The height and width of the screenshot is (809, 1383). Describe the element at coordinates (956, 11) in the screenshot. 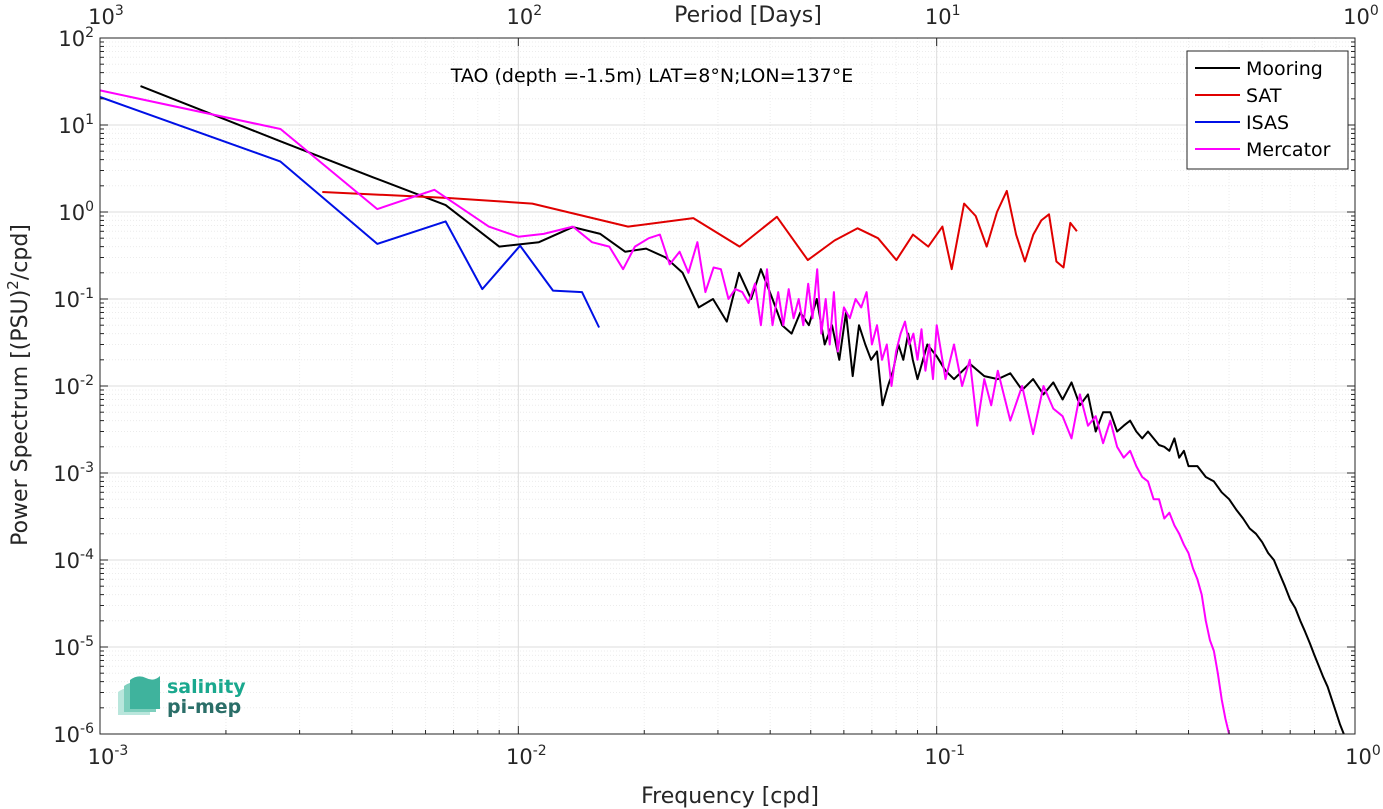

I see `top-tick-label-exponent: 1` at that location.